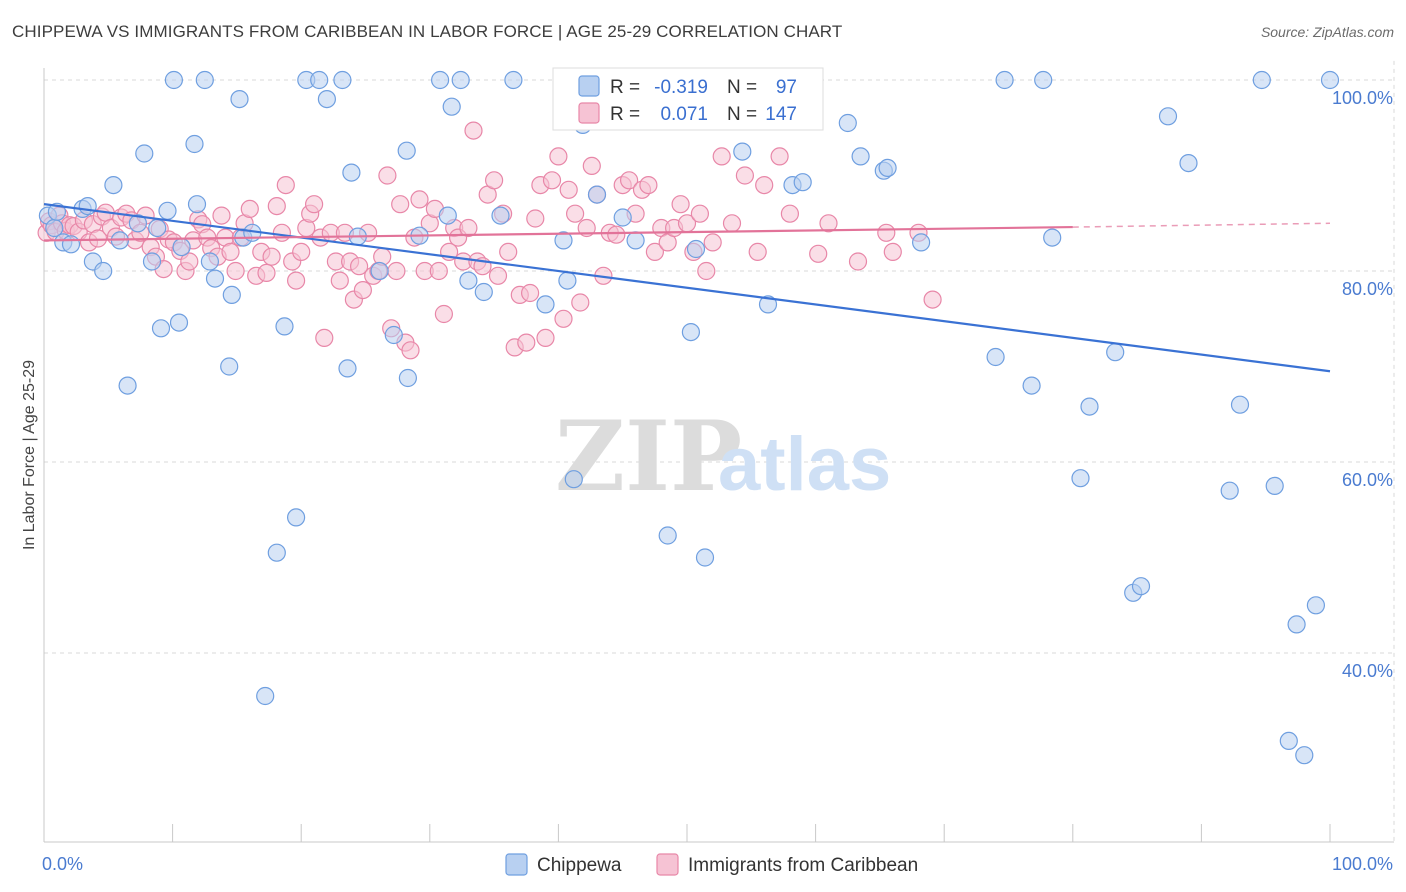 The width and height of the screenshot is (1406, 892). I want to click on y-tick-label-1: 80.0%, so click(1367, 289).